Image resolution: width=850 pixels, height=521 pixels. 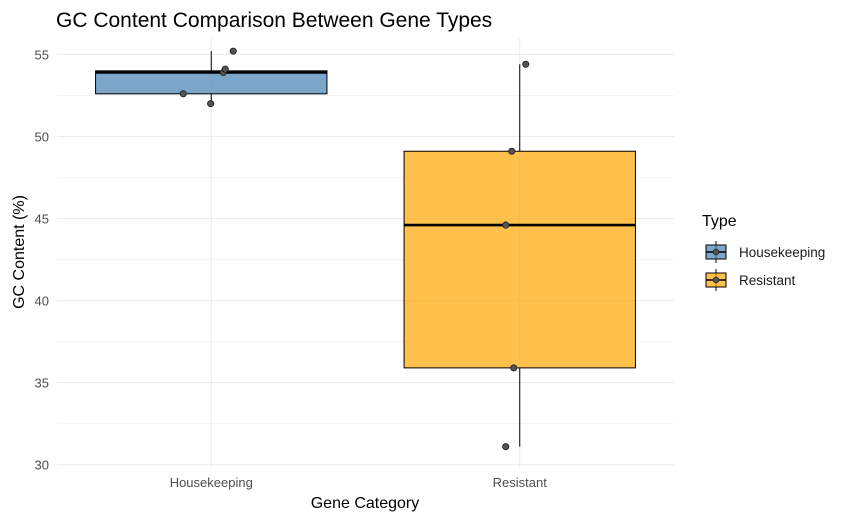 What do you see at coordinates (42, 465) in the screenshot?
I see `y-tick-label: 30` at bounding box center [42, 465].